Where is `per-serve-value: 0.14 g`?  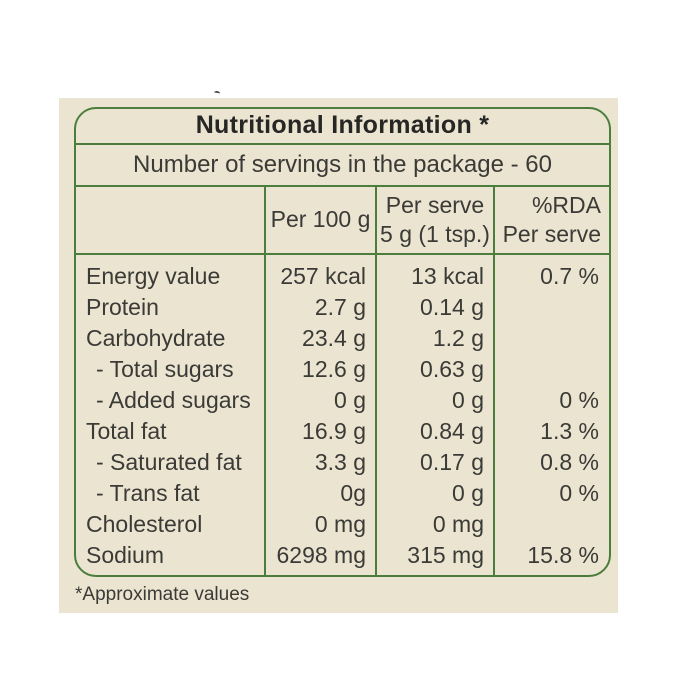
per-serve-value: 0.14 g is located at coordinates (452, 306).